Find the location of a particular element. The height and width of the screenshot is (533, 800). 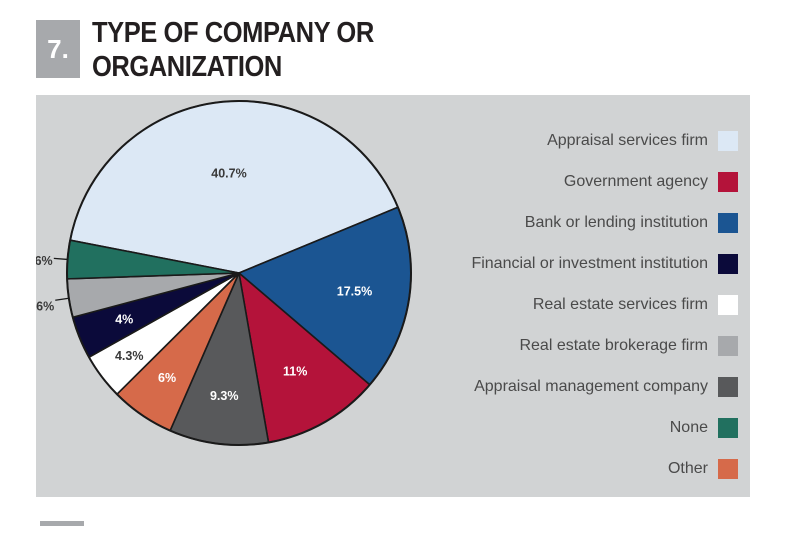

legend-label: Real estate services firm is located at coordinates (620, 304).